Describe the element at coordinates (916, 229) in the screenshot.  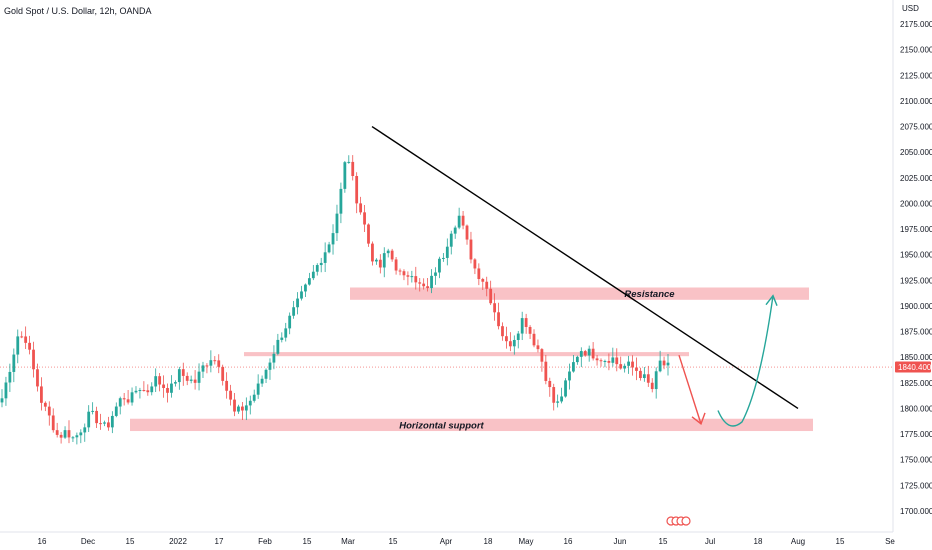
I see `price-tick-label: 1975.000` at that location.